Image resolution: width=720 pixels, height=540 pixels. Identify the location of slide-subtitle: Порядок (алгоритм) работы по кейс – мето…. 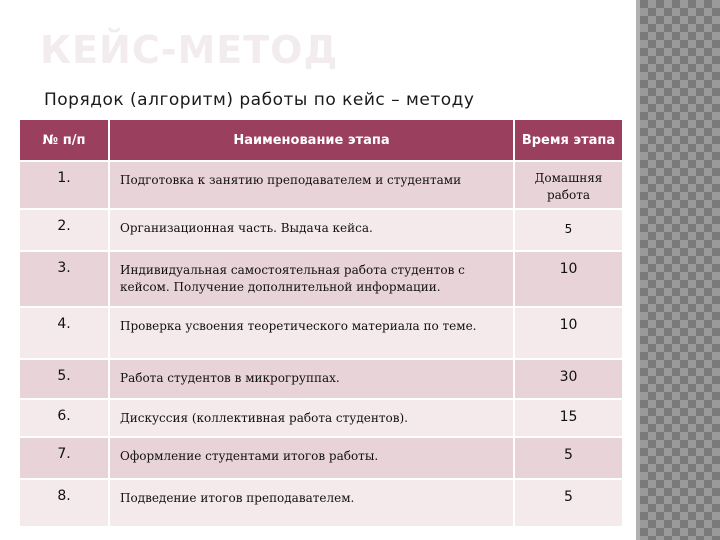
(259, 100).